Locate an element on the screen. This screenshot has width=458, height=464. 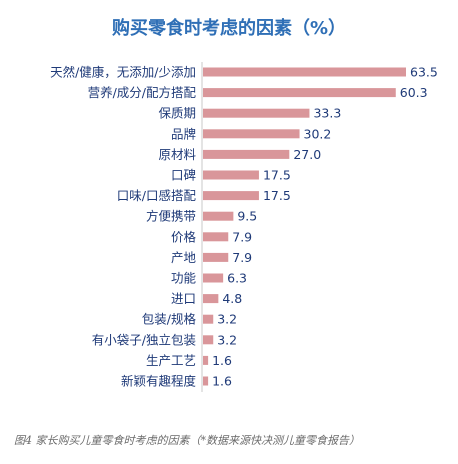
category-label: 新颖有趣程度 is located at coordinates (159, 381).